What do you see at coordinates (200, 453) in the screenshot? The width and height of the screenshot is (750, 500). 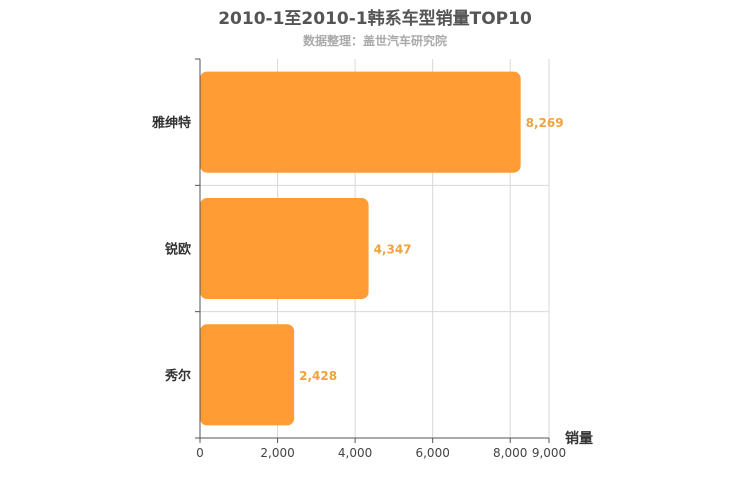 I see `x-tick-label: 0` at bounding box center [200, 453].